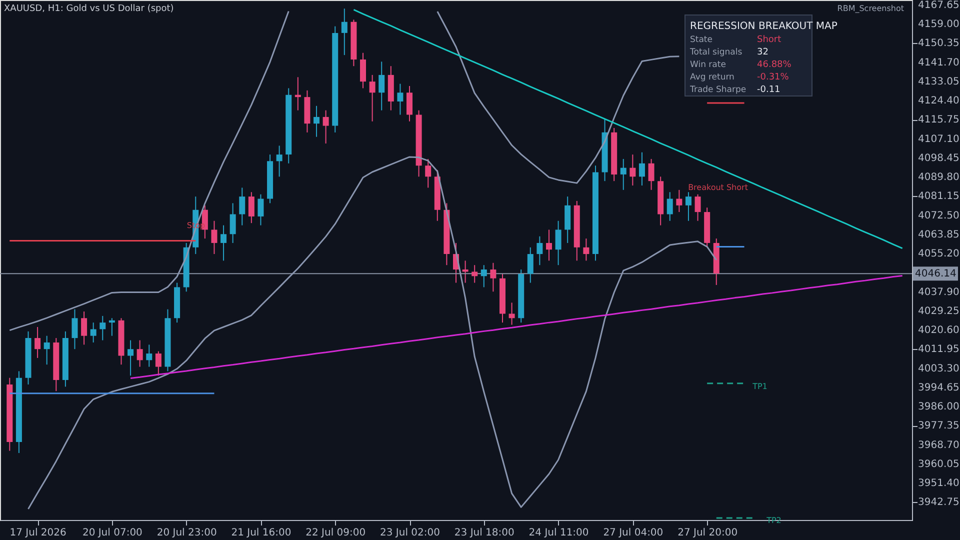 This screenshot has height=540, width=960. What do you see at coordinates (939, 330) in the screenshot?
I see `y-tick-label: 4020.60` at bounding box center [939, 330].